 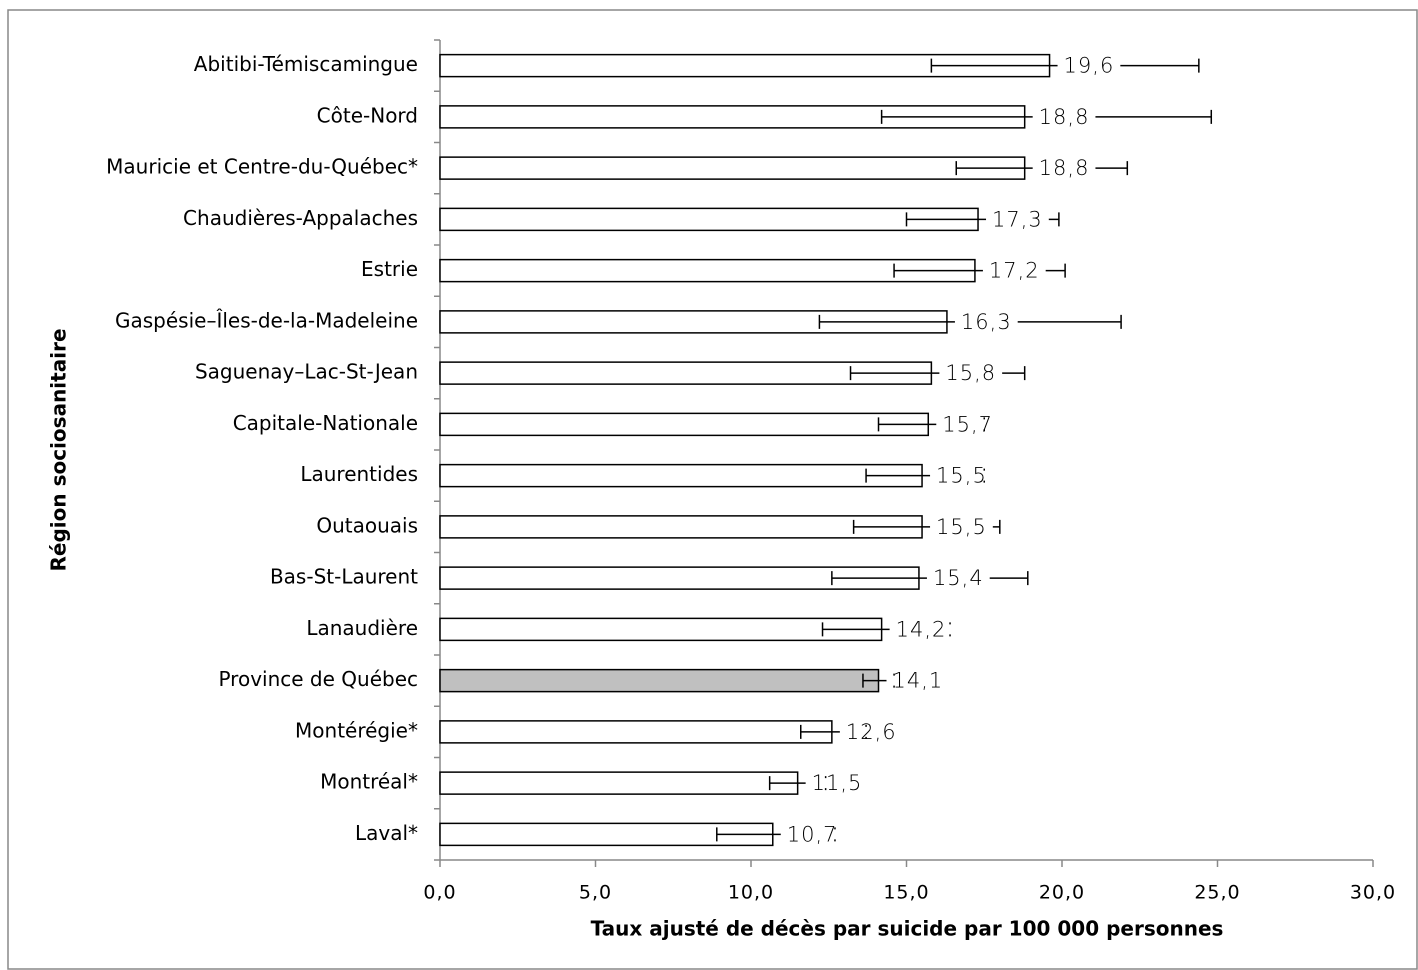 What do you see at coordinates (306, 372) in the screenshot?
I see `y-tick-label: Saguenay–Lac-St-Jean` at bounding box center [306, 372].